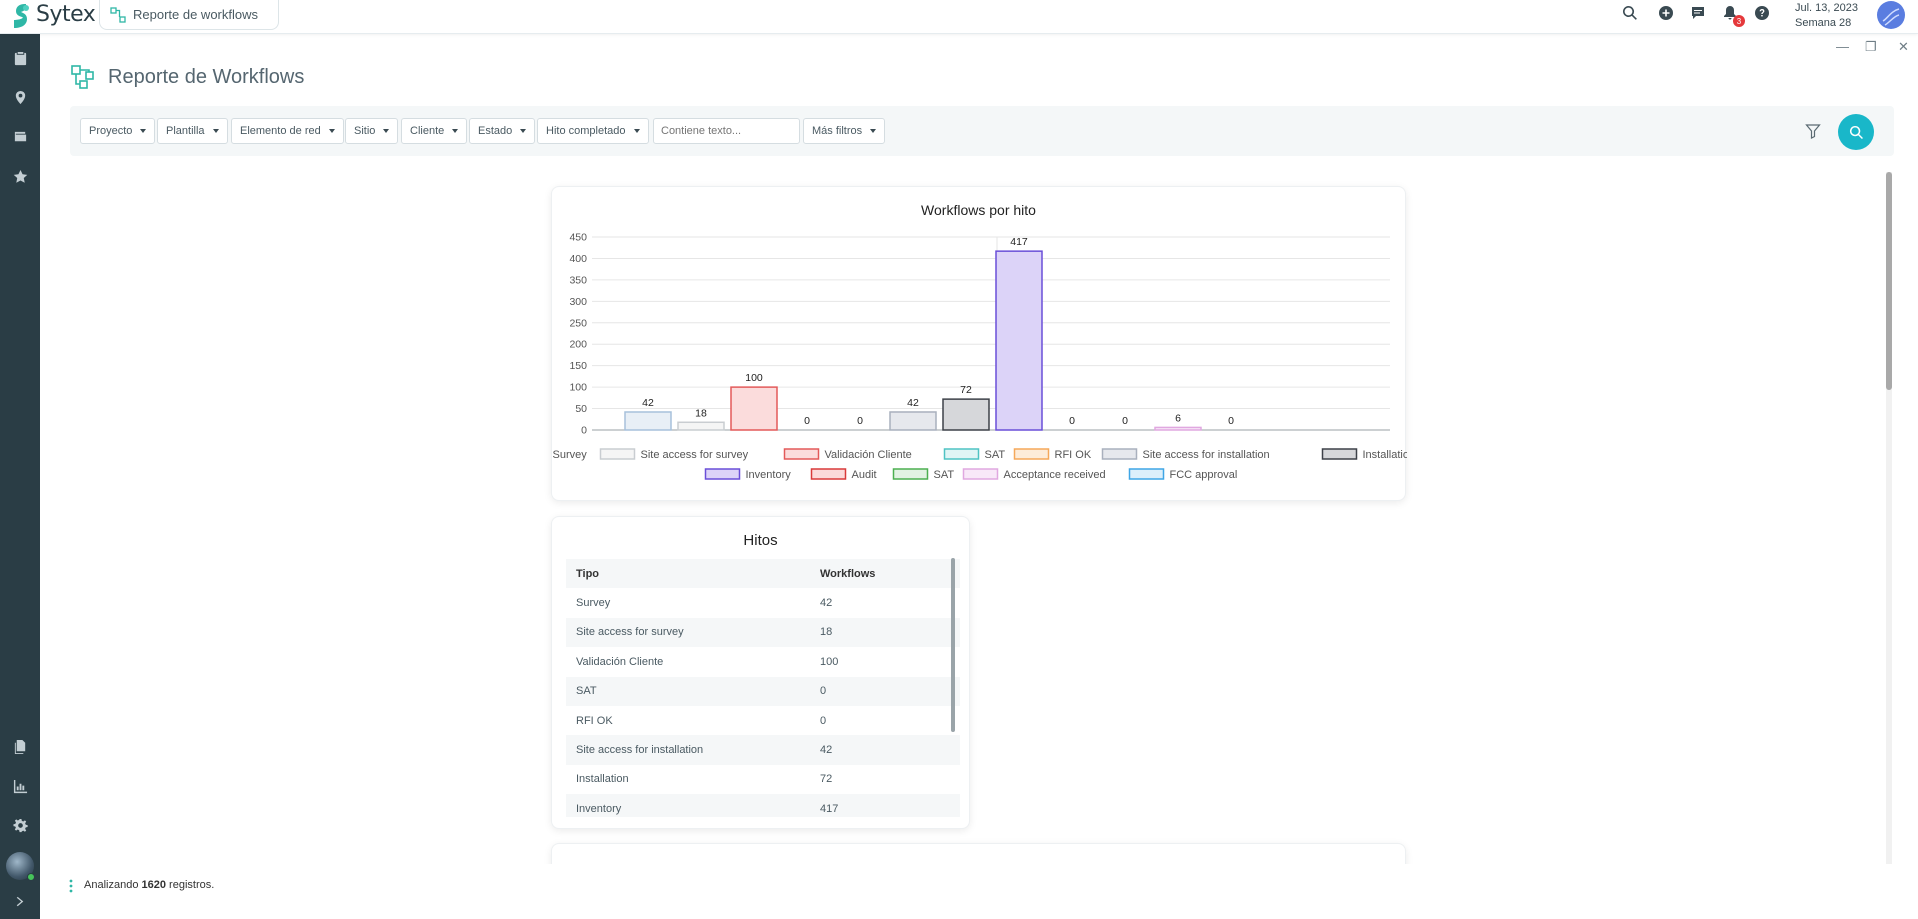 The height and width of the screenshot is (919, 1918). What do you see at coordinates (630, 632) in the screenshot?
I see `cell-tipo: Site access for survey` at bounding box center [630, 632].